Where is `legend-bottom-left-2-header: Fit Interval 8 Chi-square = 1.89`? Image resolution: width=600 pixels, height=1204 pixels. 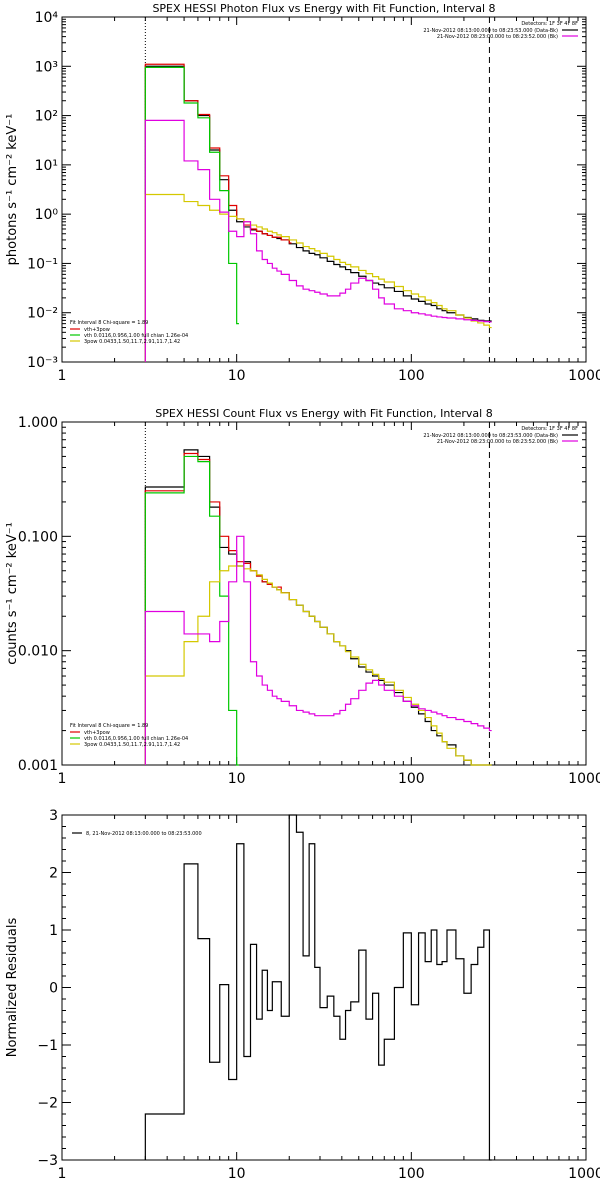 legend-bottom-left-2-header: Fit Interval 8 Chi-square = 1.89 is located at coordinates (109, 726).